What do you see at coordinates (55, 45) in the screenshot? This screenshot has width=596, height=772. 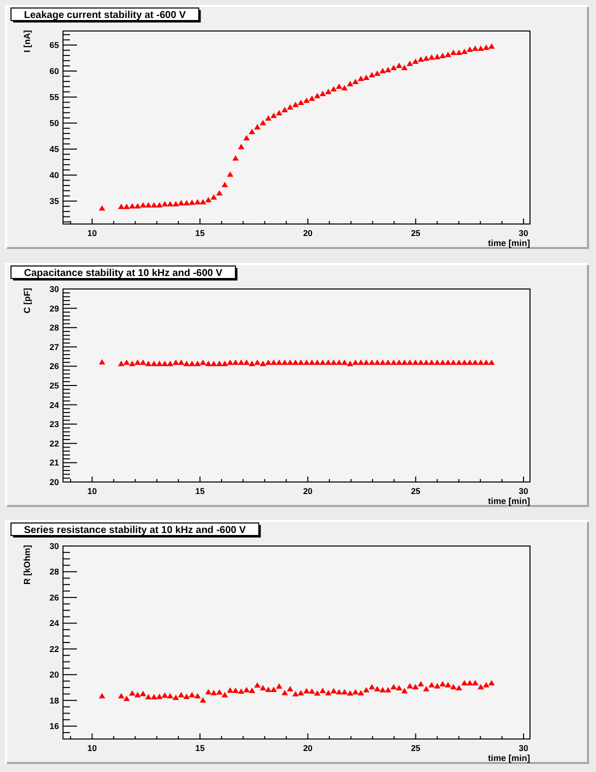 I see `y-tick-label: 65` at bounding box center [55, 45].